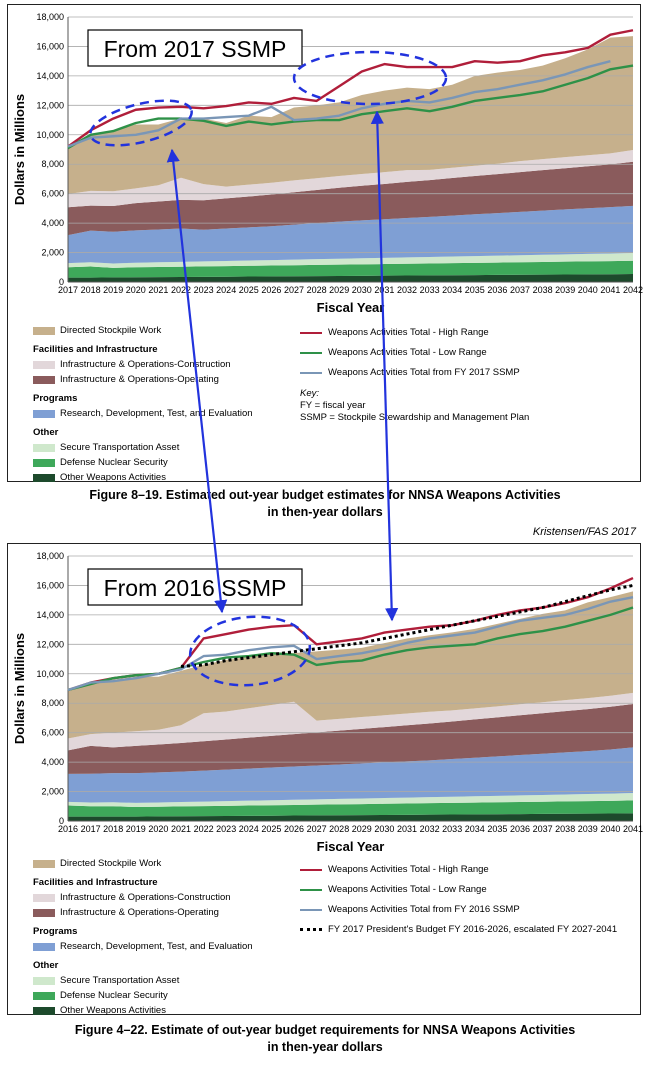 This screenshot has height=1074, width=650. Describe the element at coordinates (543, 290) in the screenshot. I see `x-tick-label: 2038` at that location.